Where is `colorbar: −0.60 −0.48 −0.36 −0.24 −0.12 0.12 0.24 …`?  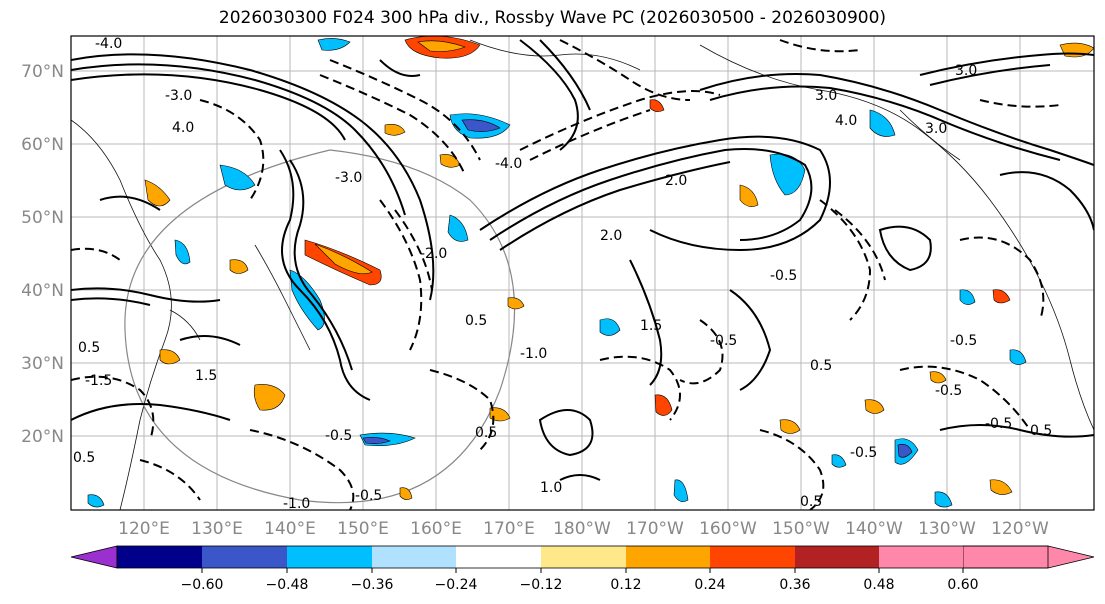
colorbar: −0.60 −0.48 −0.36 −0.24 −0.12 0.12 0.24 … is located at coordinates (582, 569).